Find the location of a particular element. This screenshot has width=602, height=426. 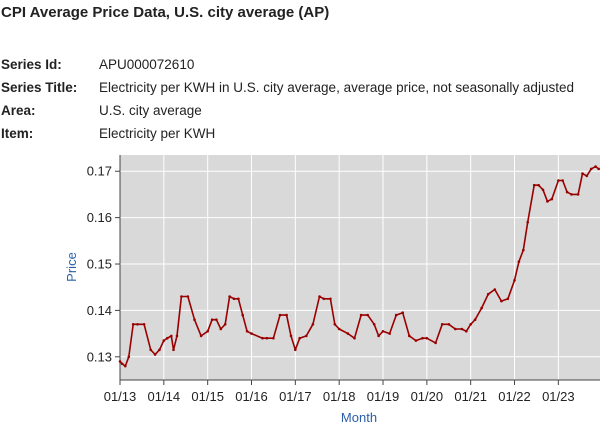

area-label: Area: is located at coordinates (18, 110).